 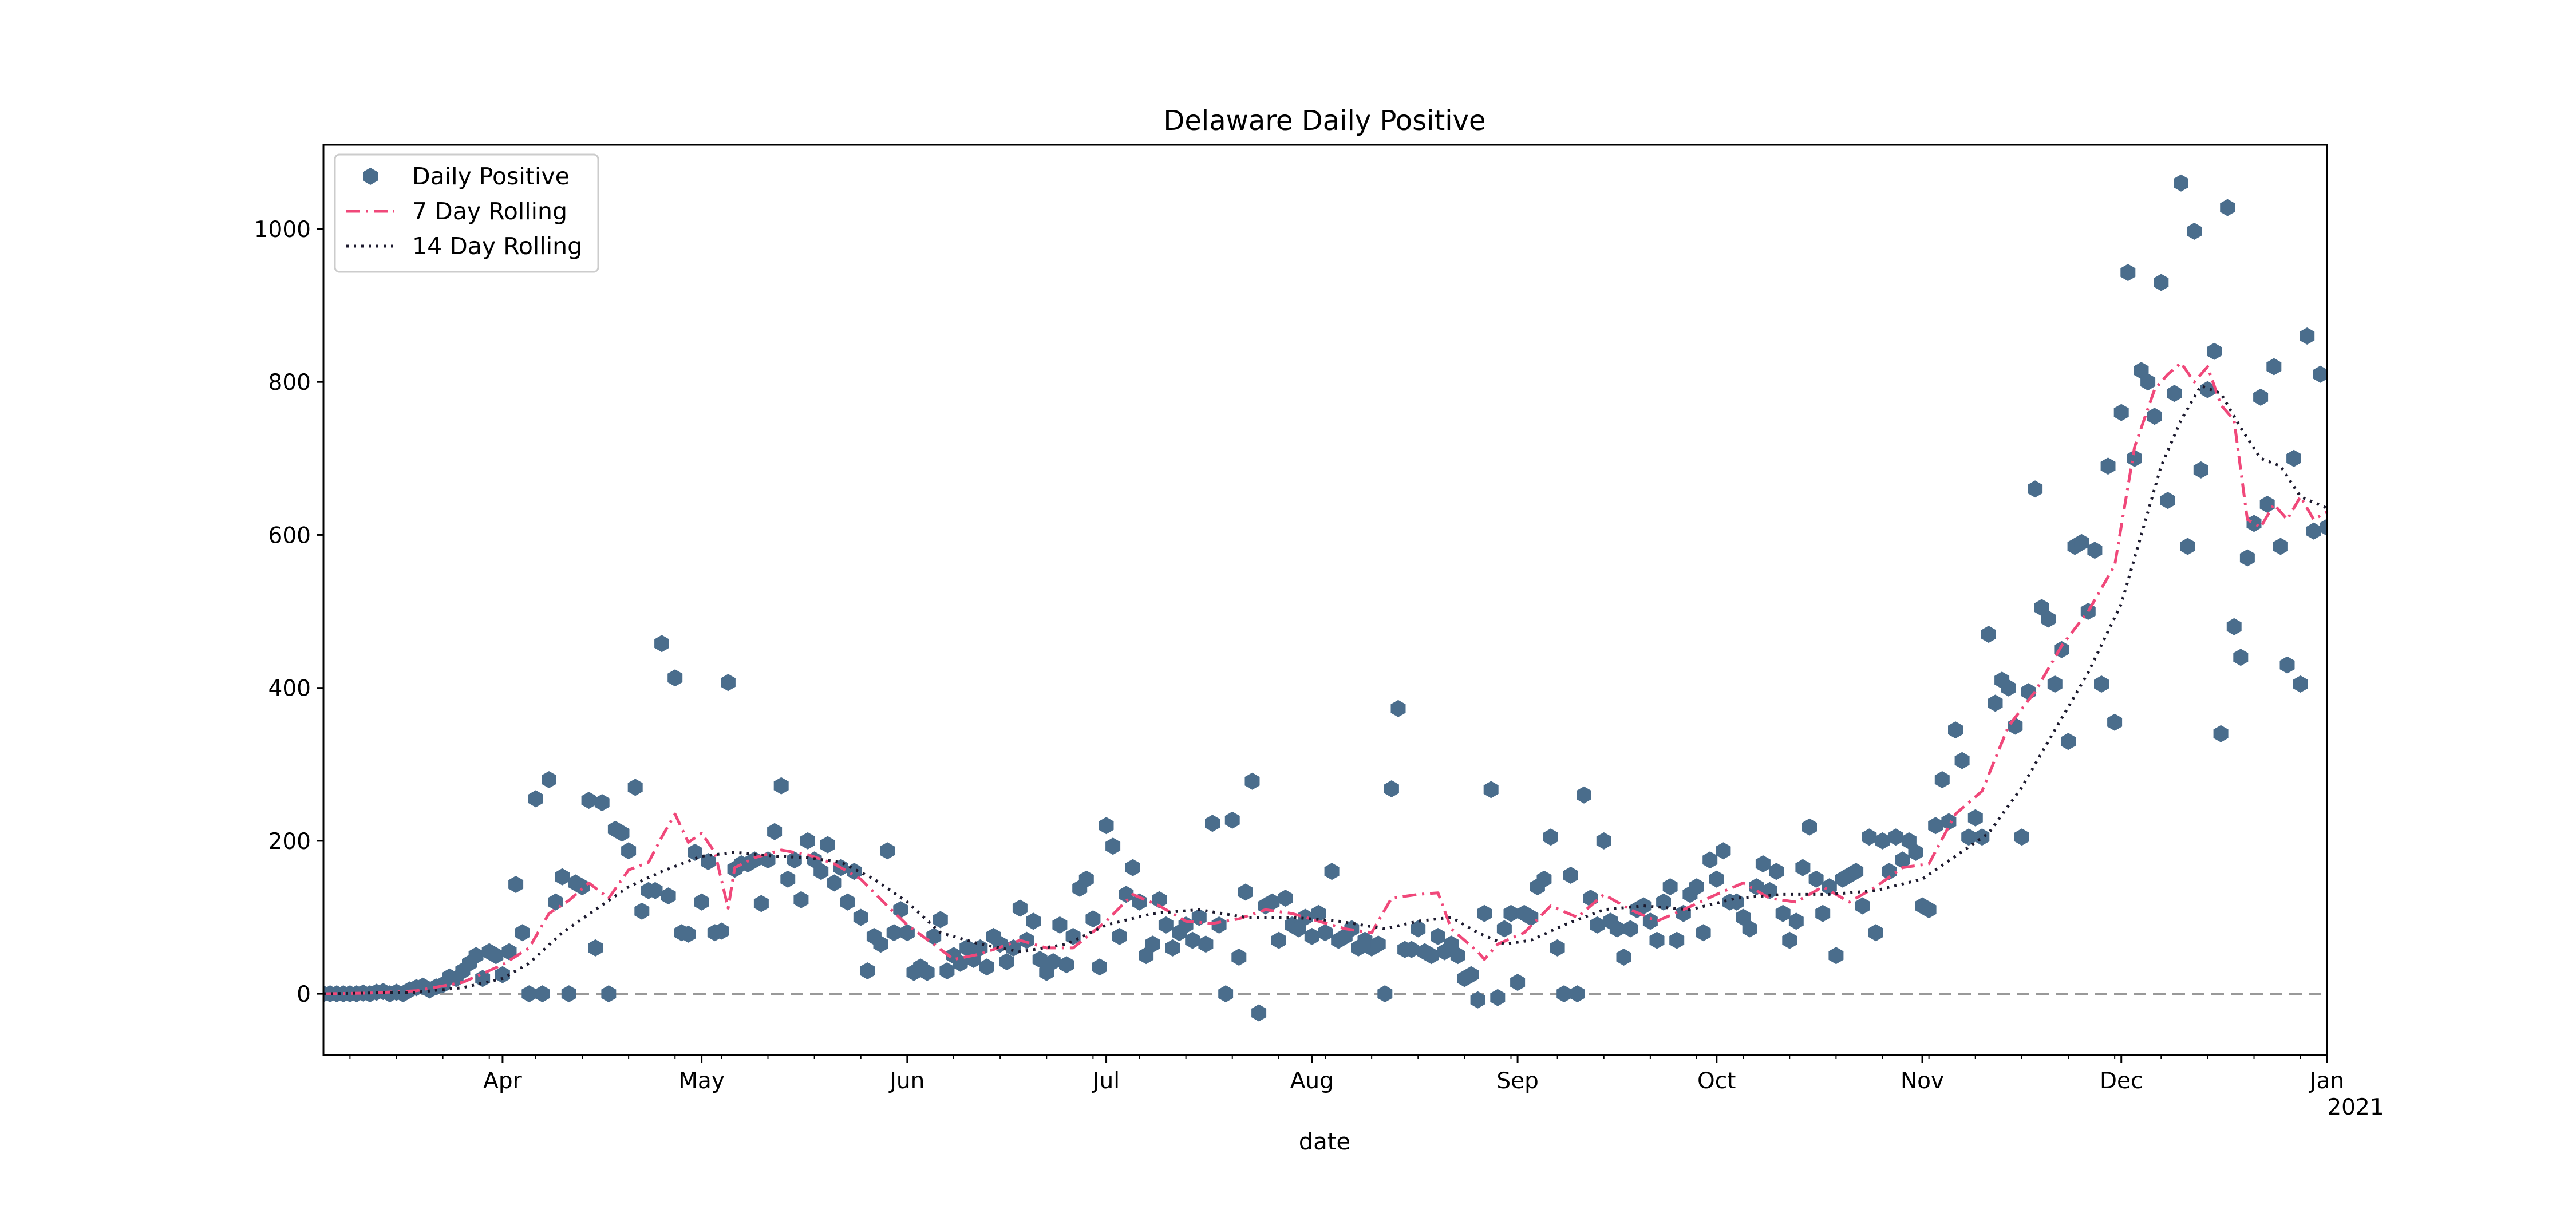 I want to click on legend-label-7-day-rolling: 7 Day Rolling, so click(x=489, y=211).